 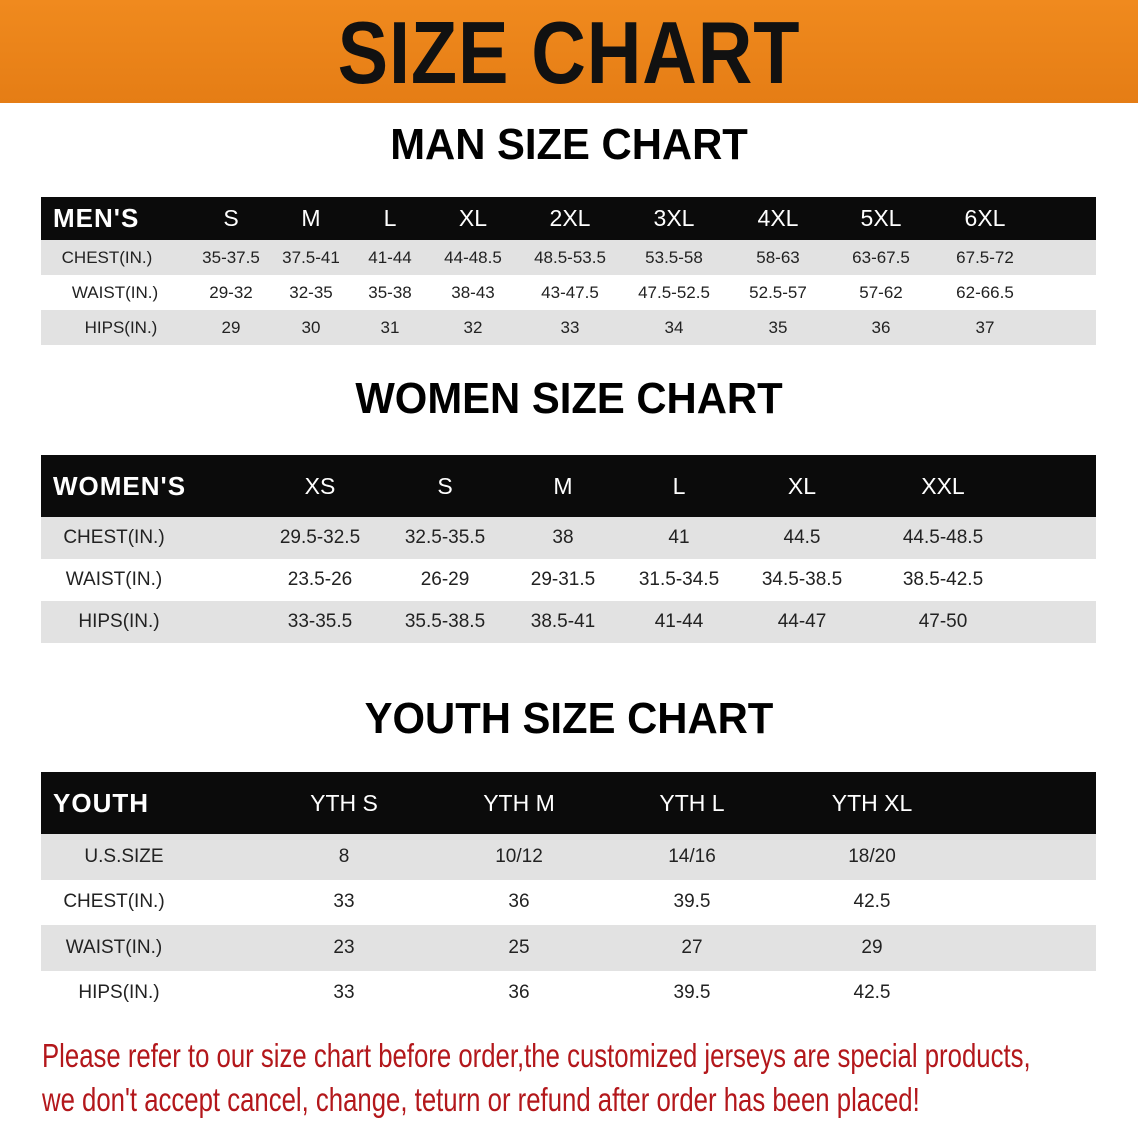 I want to click on size-header: YTH L, so click(x=692, y=802).